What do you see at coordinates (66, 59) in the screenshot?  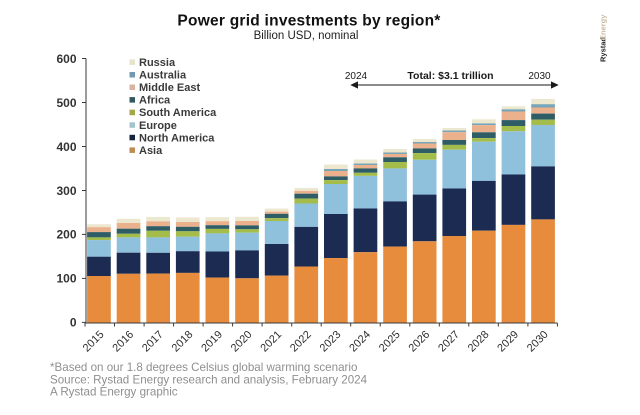 I see `svg-text: 600` at bounding box center [66, 59].